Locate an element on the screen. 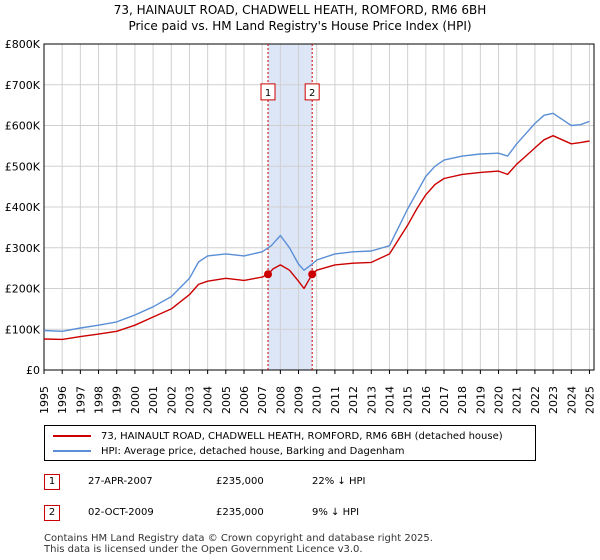 This screenshot has width=600, height=560. y-tick-label: £400K is located at coordinates (23, 207).